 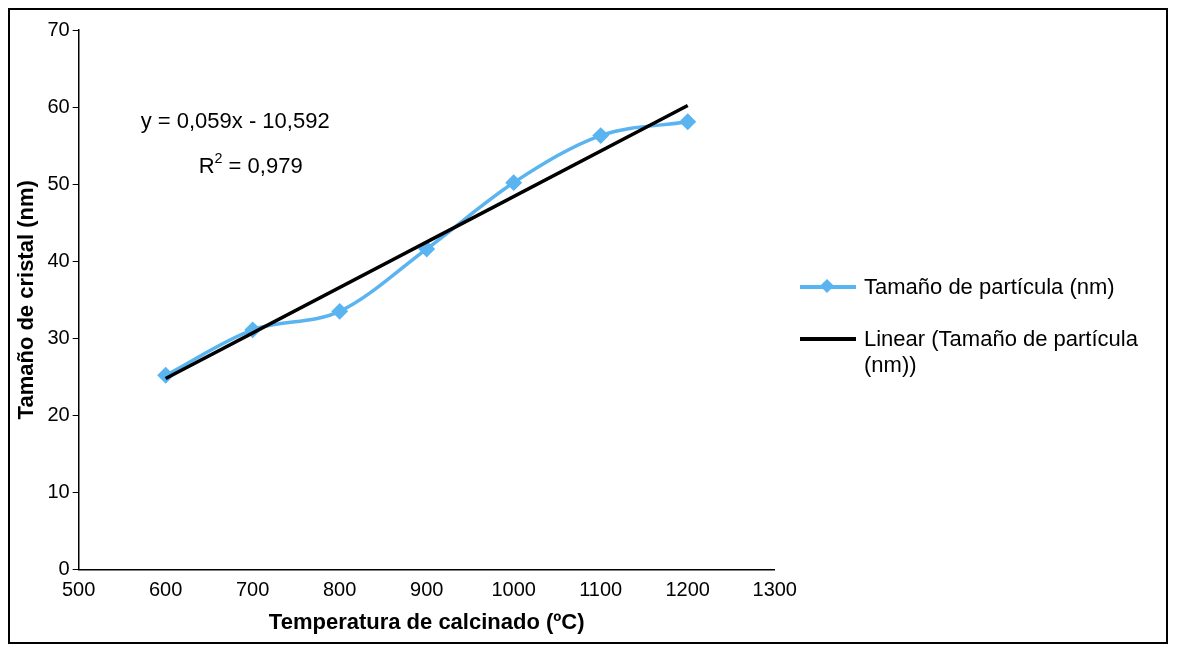 What do you see at coordinates (64, 568) in the screenshot?
I see `y-tick-label: 0` at bounding box center [64, 568].